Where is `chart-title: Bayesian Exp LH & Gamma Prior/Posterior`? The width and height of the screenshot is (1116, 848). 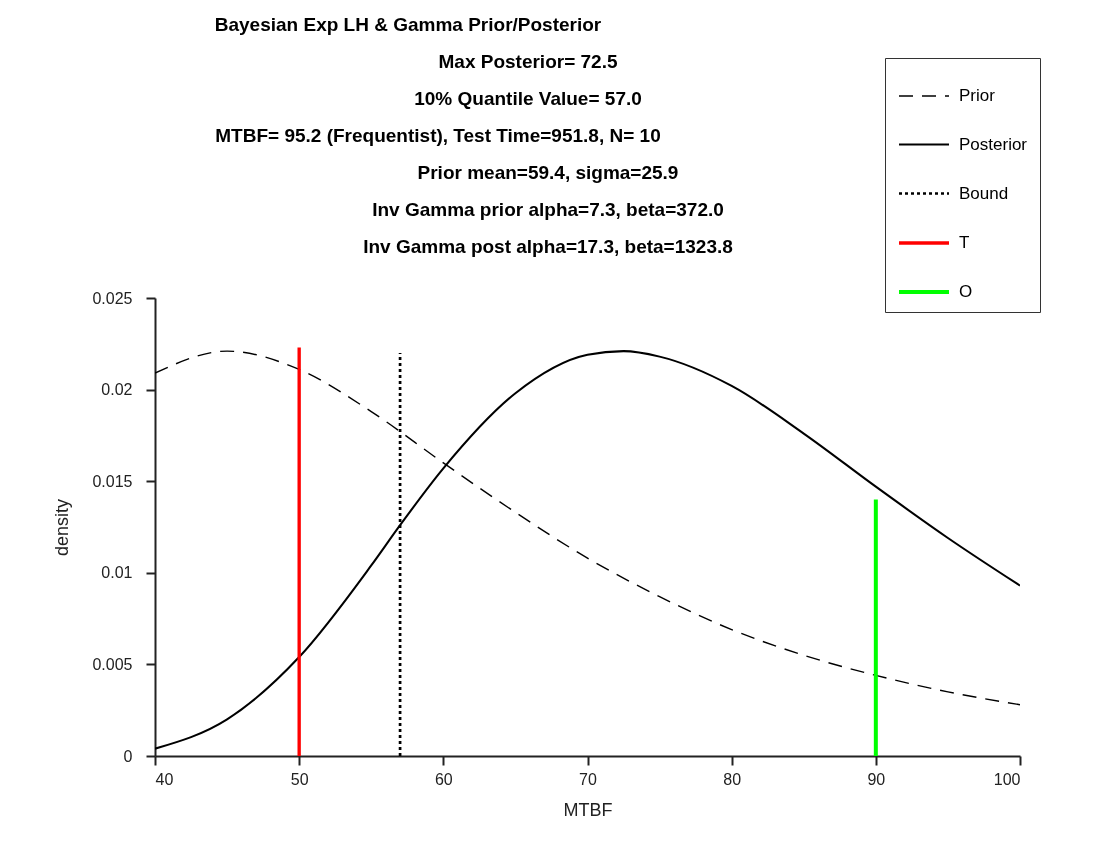
chart-title: Bayesian Exp LH & Gamma Prior/Posterior is located at coordinates (408, 25).